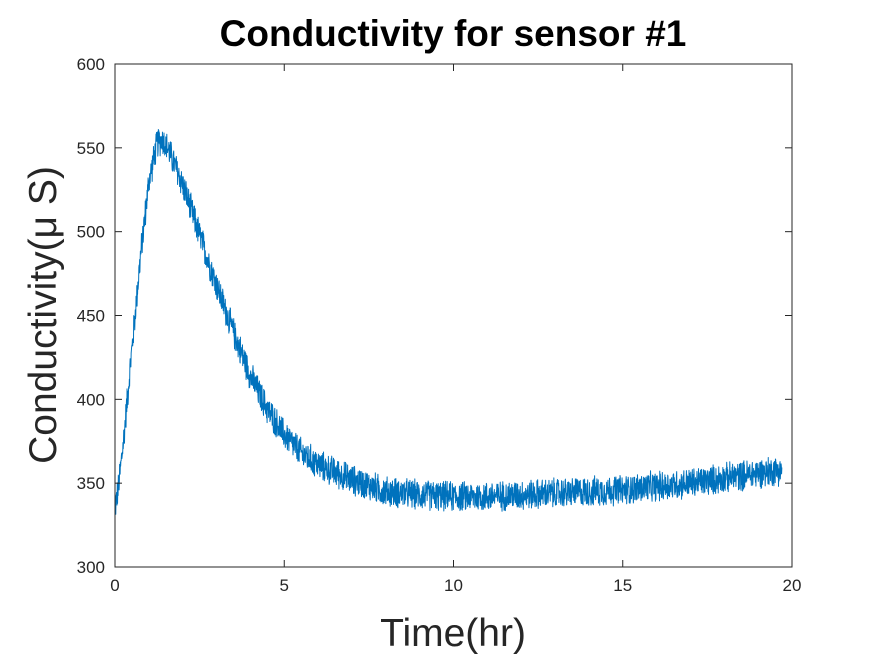  Describe the element at coordinates (91, 232) in the screenshot. I see `y-tick-label: 500` at that location.